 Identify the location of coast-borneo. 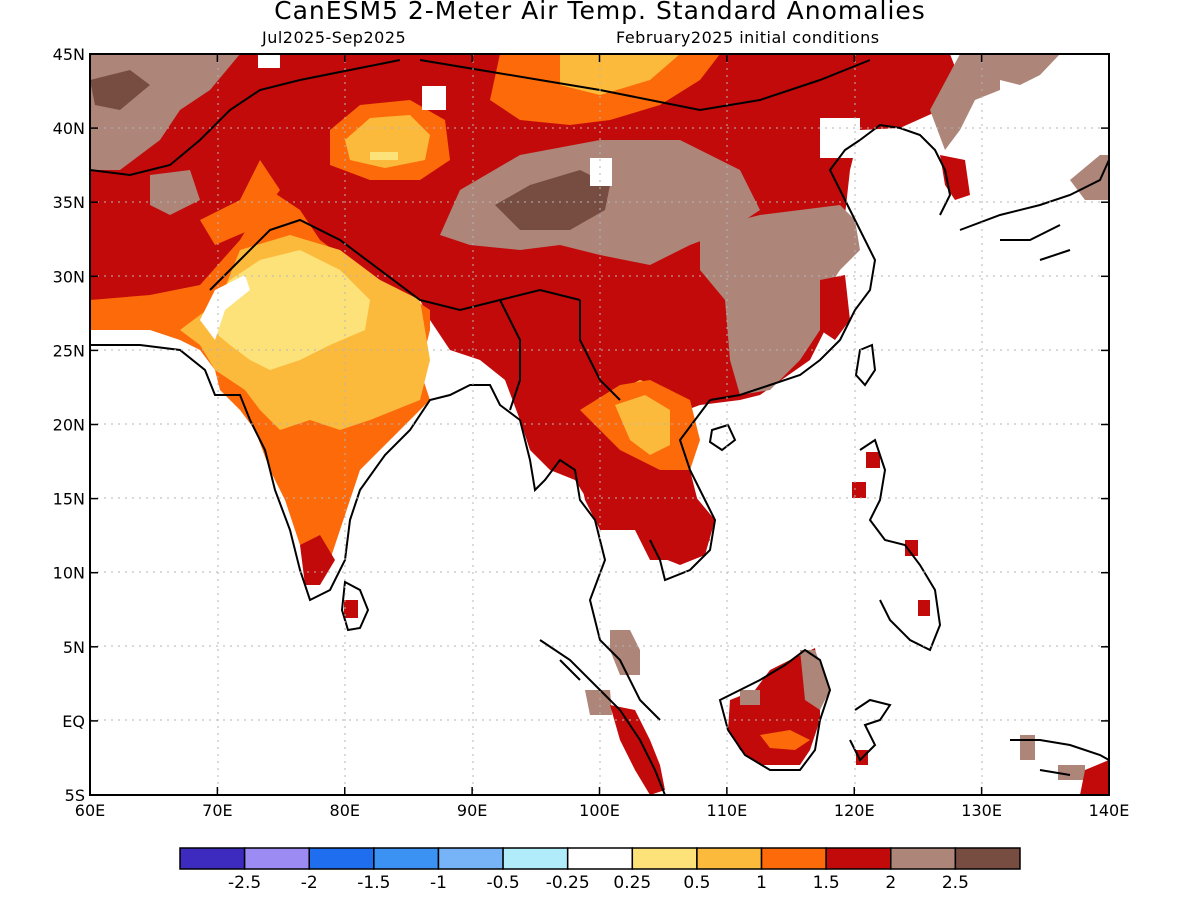
(775, 709).